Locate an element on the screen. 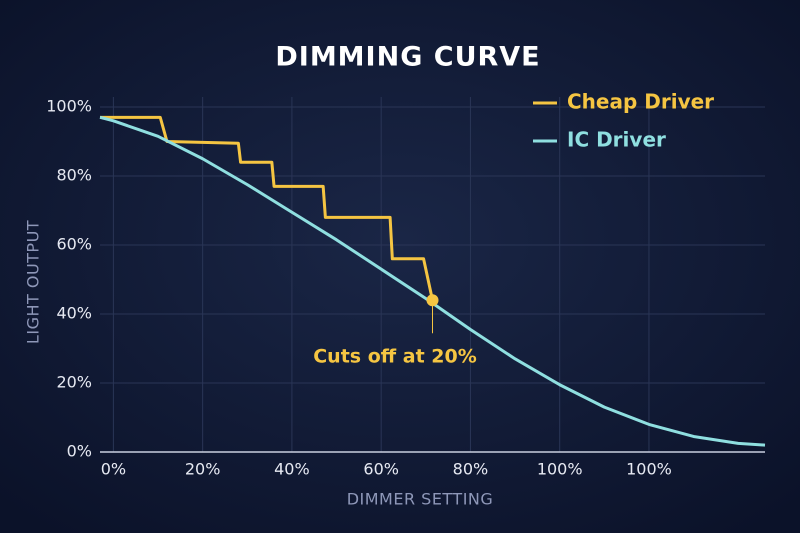  x-tick-label: 20% is located at coordinates (203, 469).